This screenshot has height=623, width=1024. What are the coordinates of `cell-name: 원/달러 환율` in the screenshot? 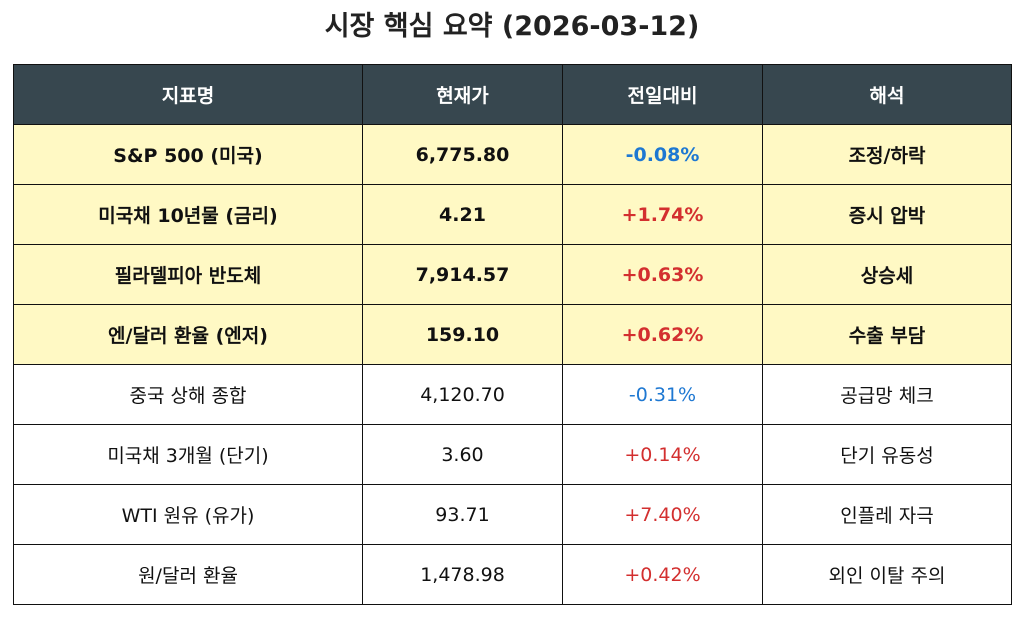 It's located at (188, 574).